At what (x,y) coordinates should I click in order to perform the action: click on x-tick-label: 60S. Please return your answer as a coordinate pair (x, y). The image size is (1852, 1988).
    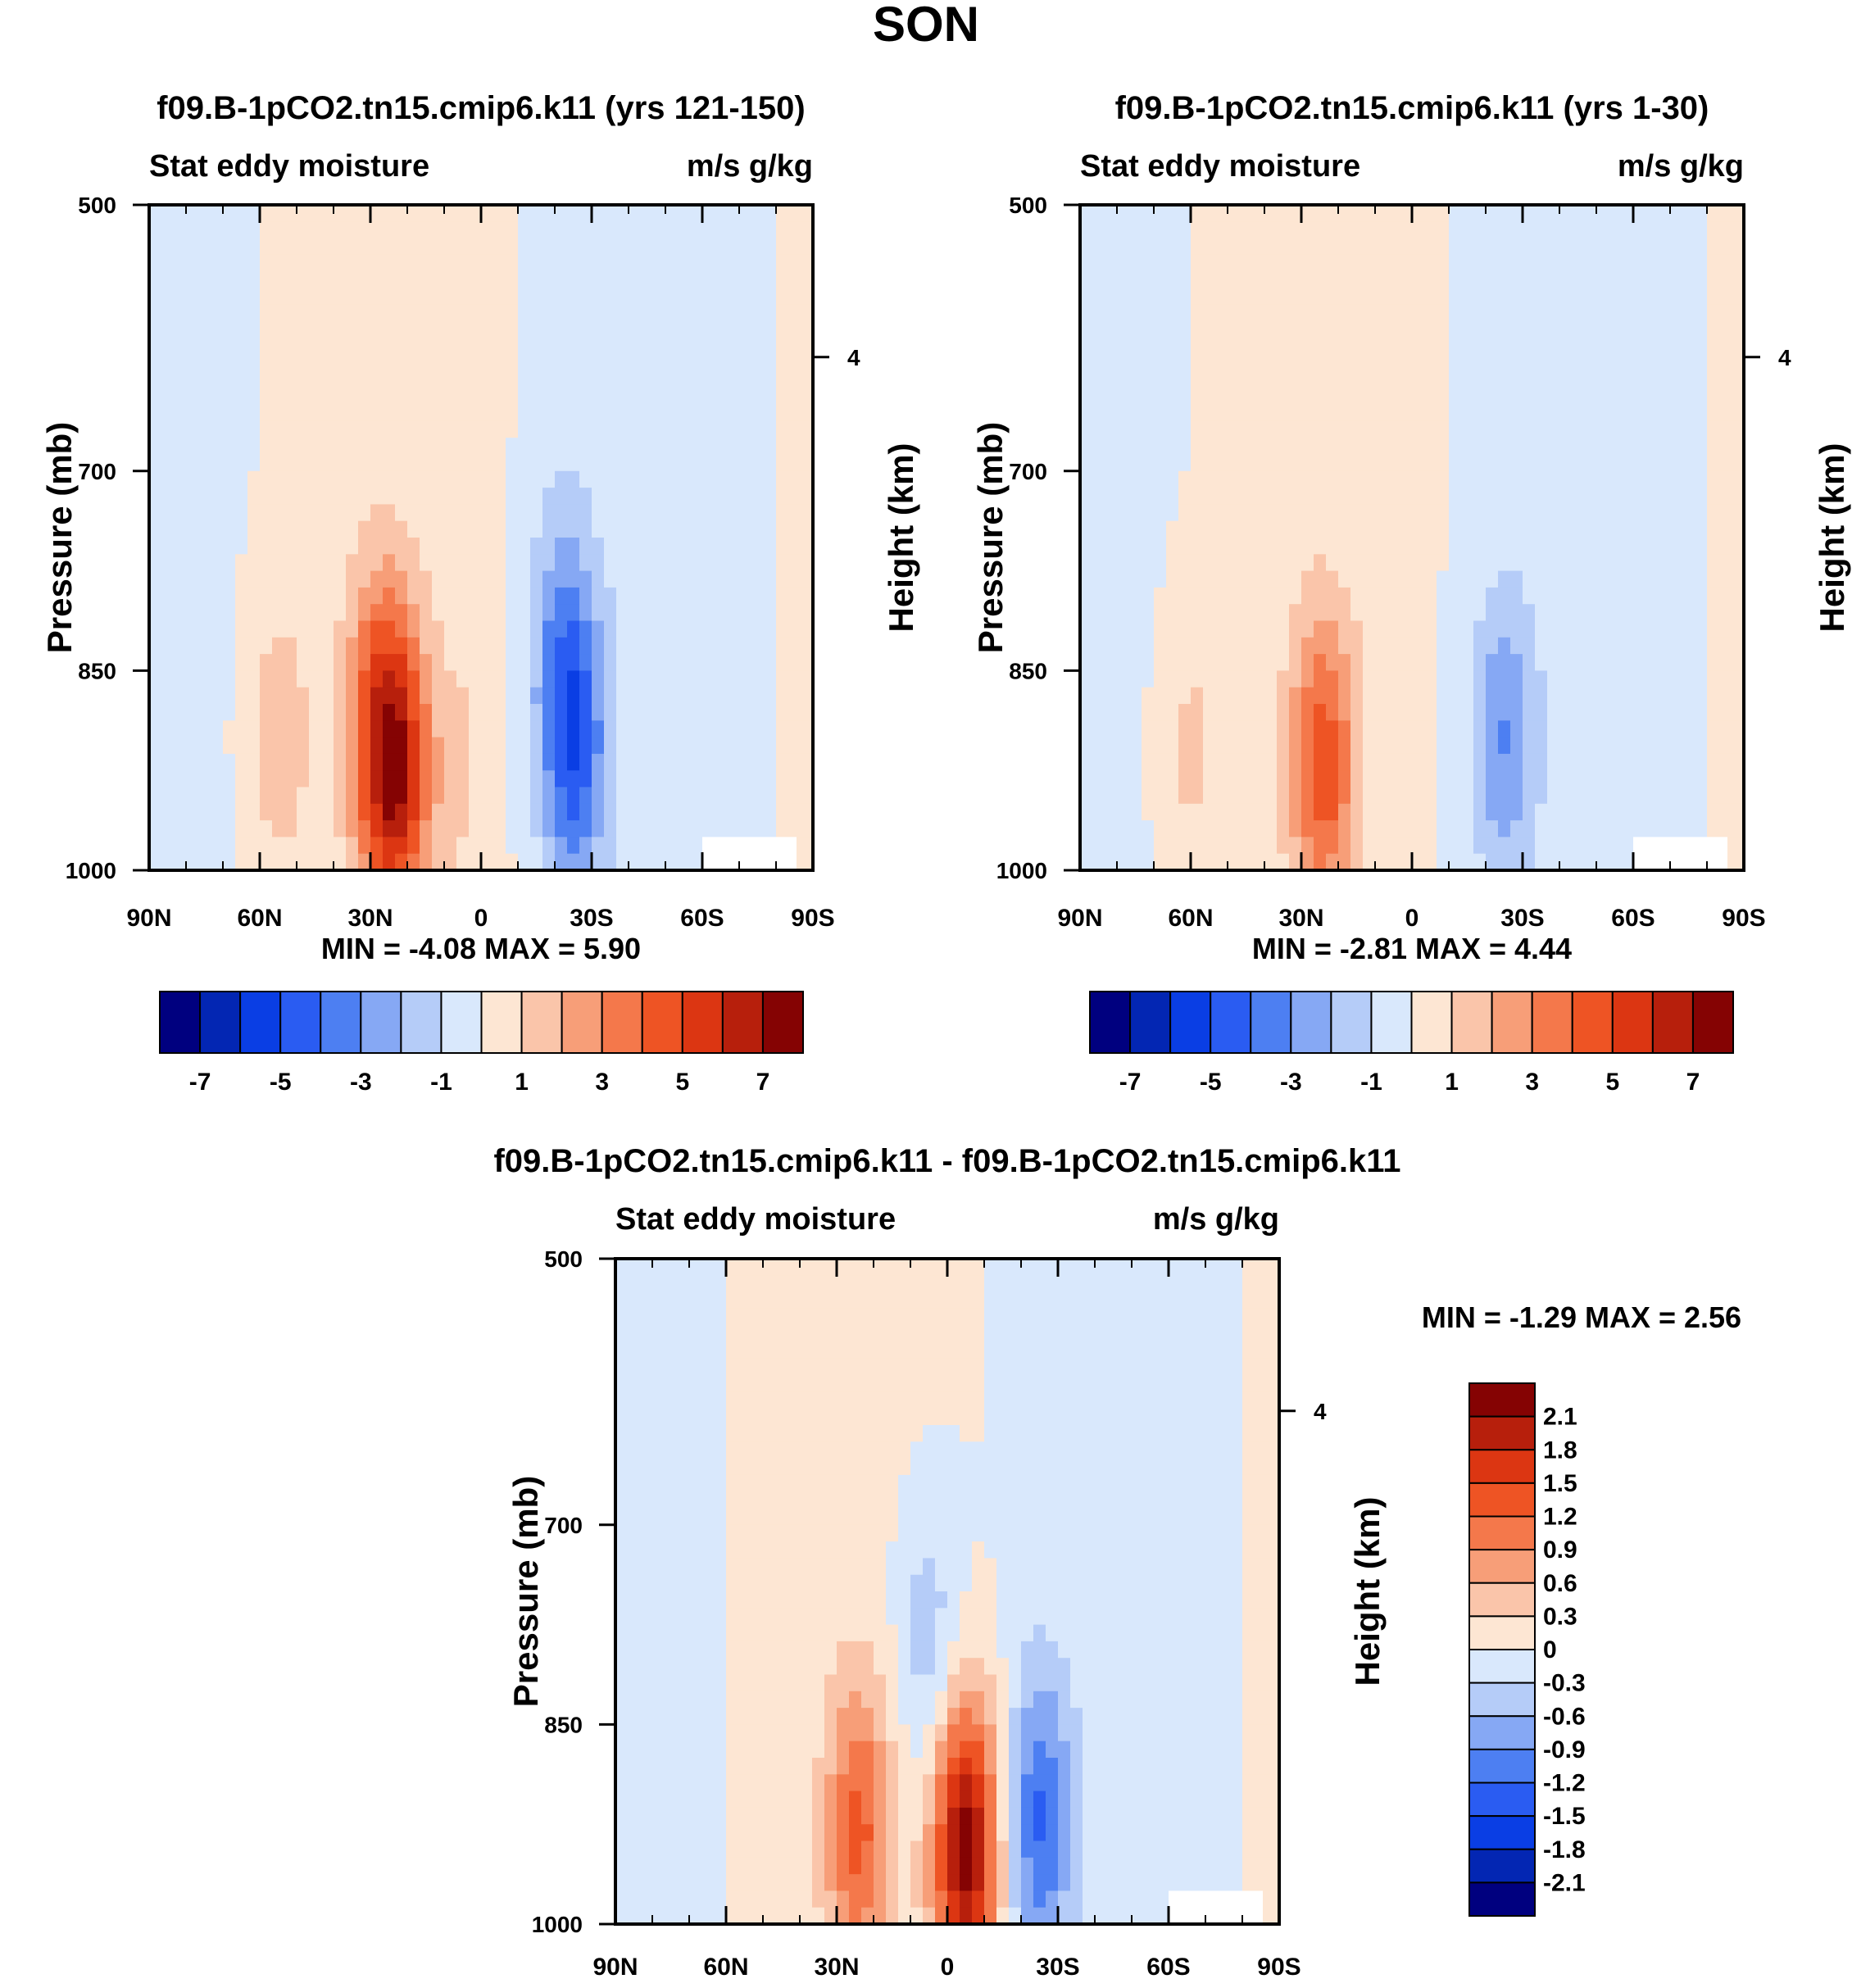
    Looking at the image, I should click on (1633, 918).